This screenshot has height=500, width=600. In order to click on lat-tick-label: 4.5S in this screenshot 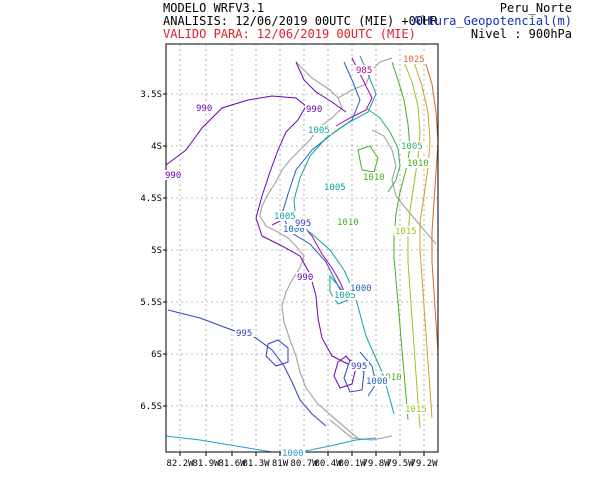, I will do `click(151, 199)`.